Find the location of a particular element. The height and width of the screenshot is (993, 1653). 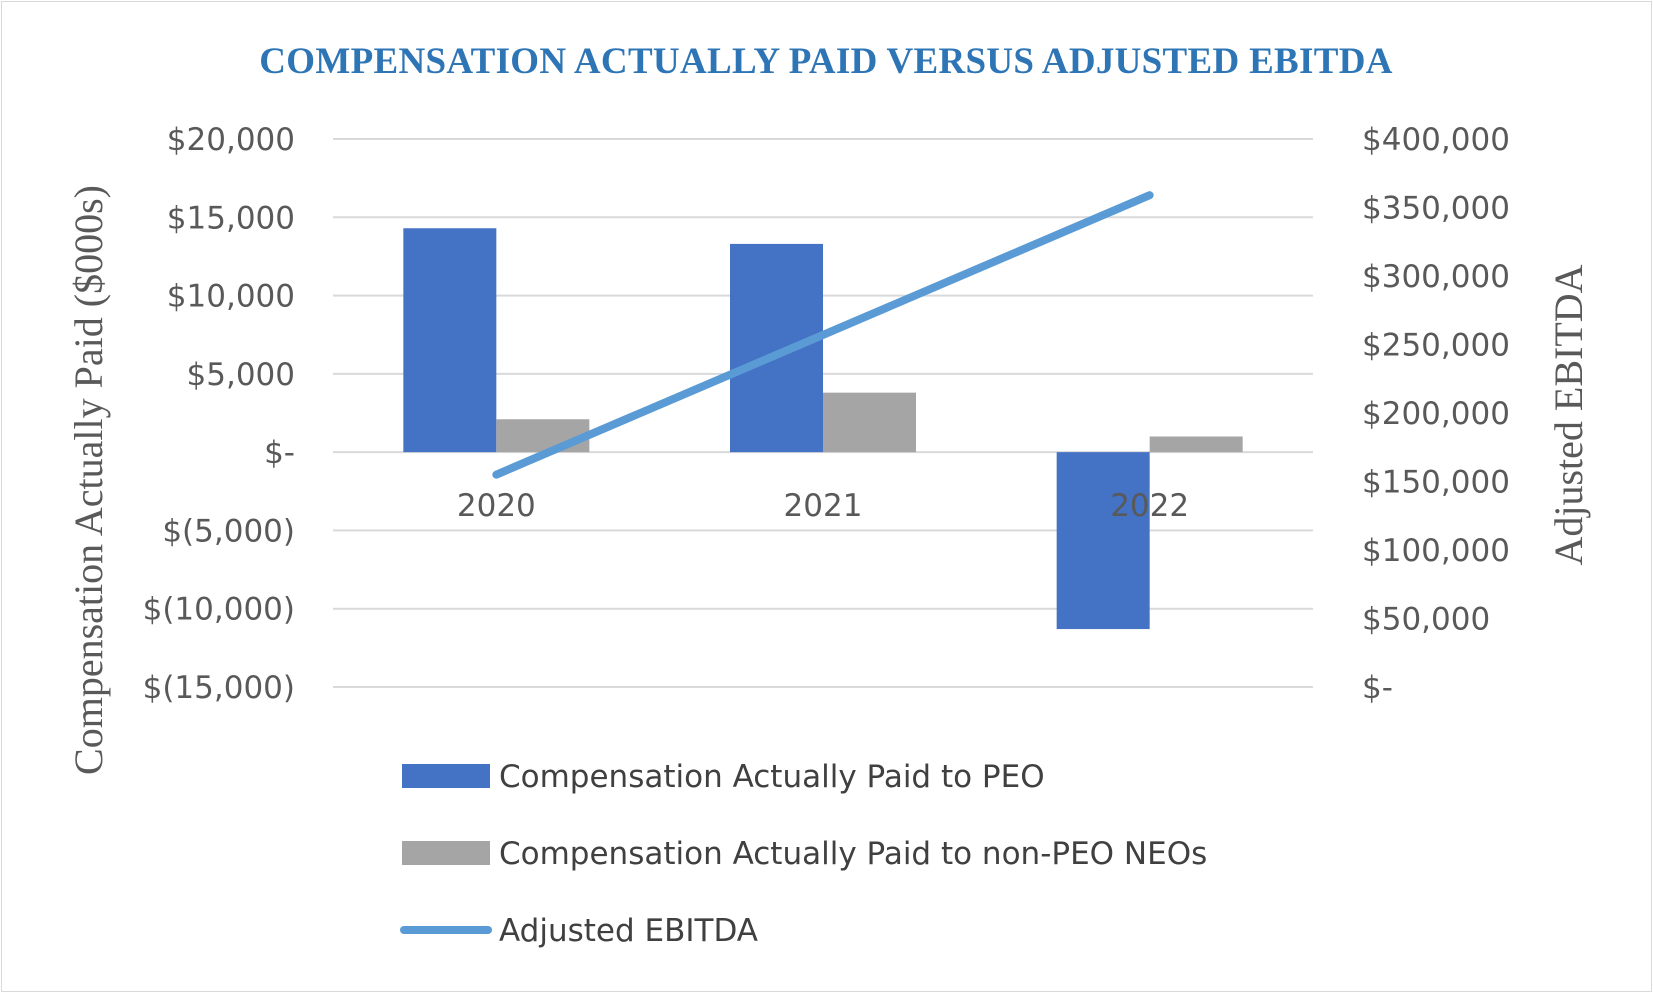

x-tick-label: 2021 is located at coordinates (823, 506).